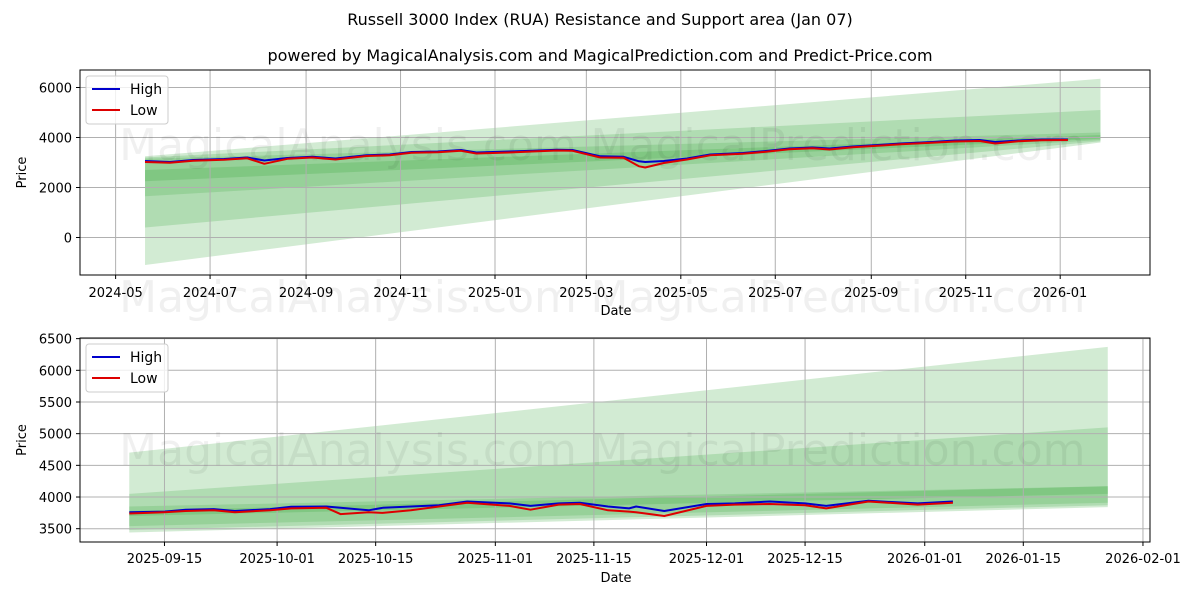 The height and width of the screenshot is (600, 1200). What do you see at coordinates (586, 293) in the screenshot?
I see `x-tick-label: 2025-03` at bounding box center [586, 293].